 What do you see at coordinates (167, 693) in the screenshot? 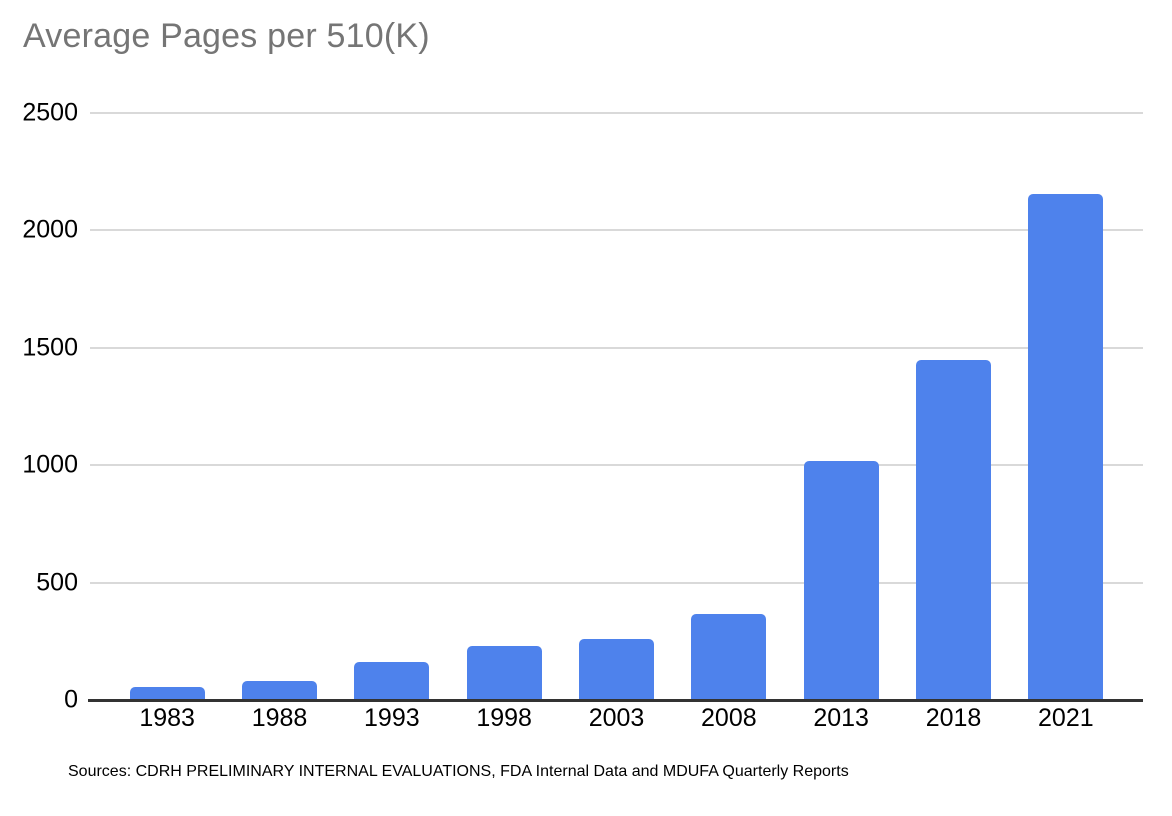
I see `bar-1983` at bounding box center [167, 693].